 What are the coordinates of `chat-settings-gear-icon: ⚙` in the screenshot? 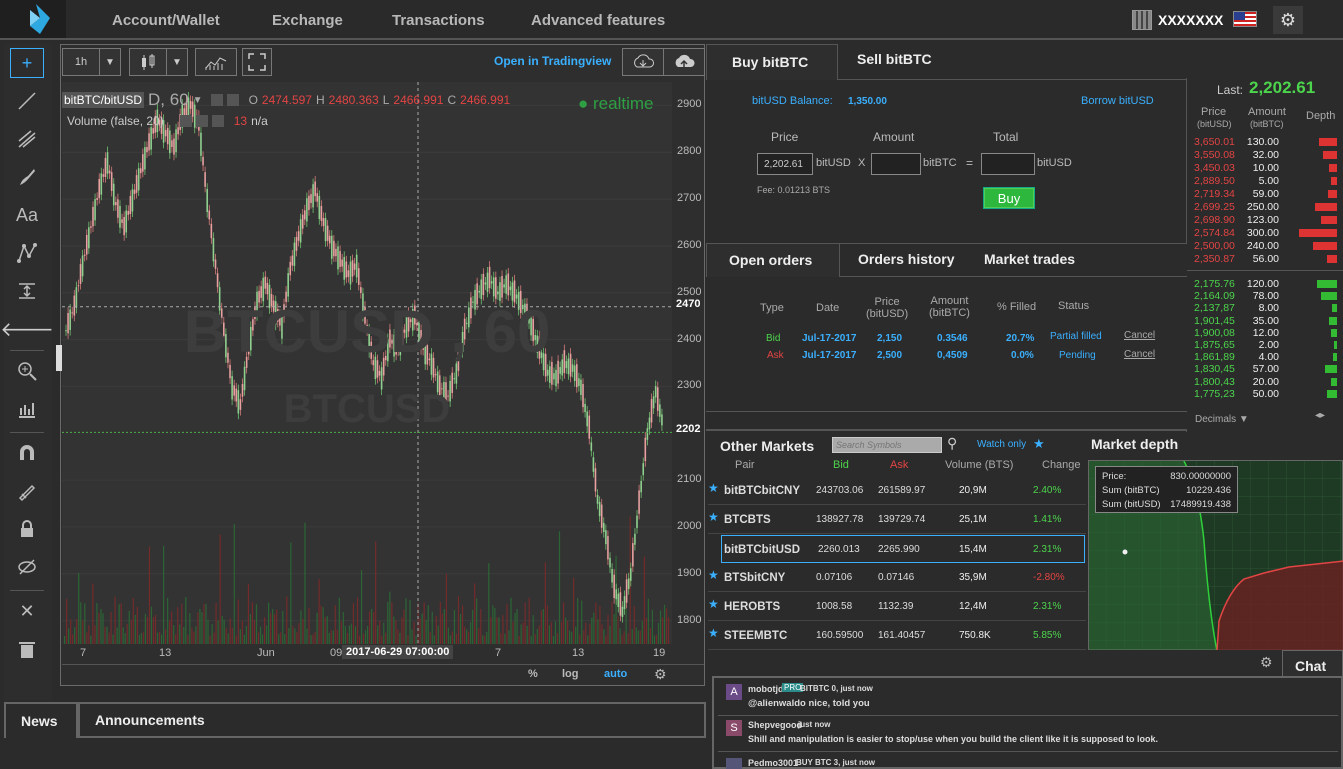 It's located at (1266, 662).